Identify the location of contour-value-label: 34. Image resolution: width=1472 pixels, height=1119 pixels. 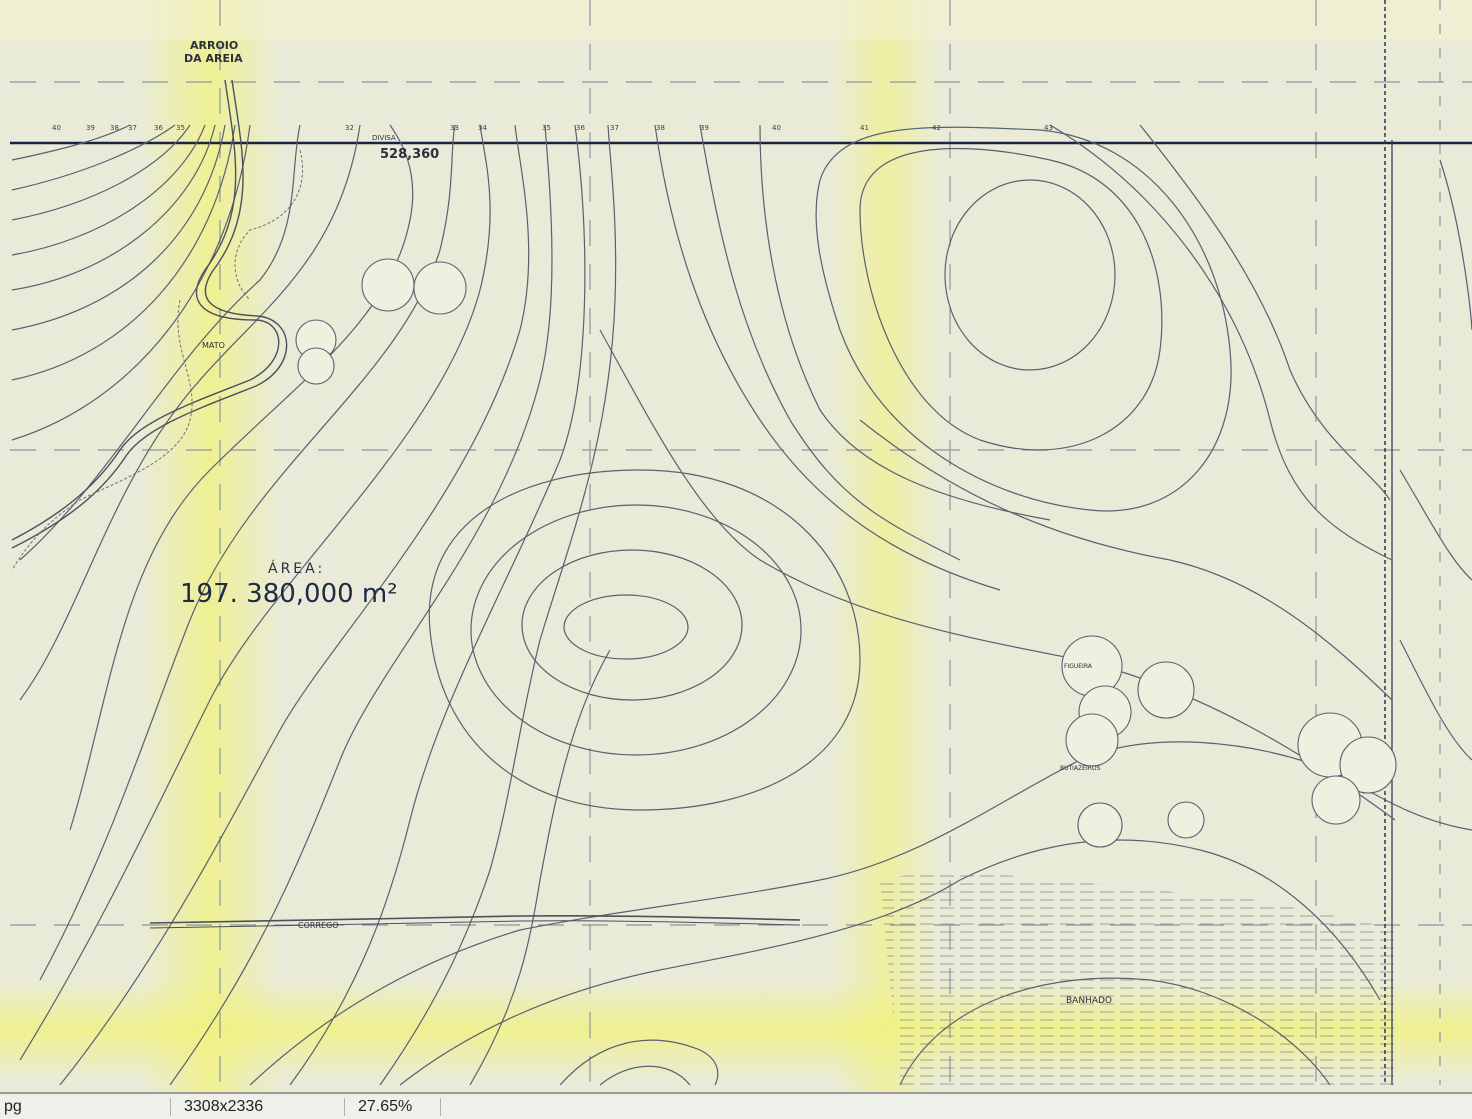
(482, 128).